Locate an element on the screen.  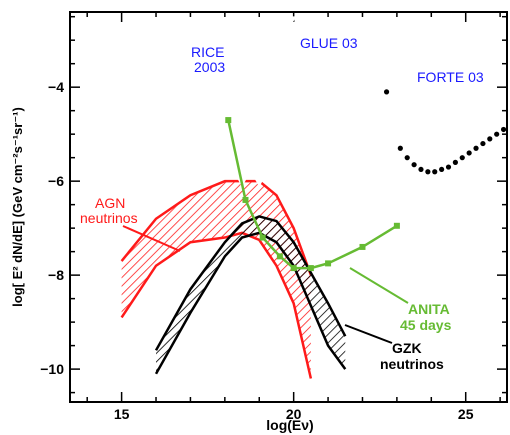
x-tick-label: 25 is located at coordinates (466, 414).